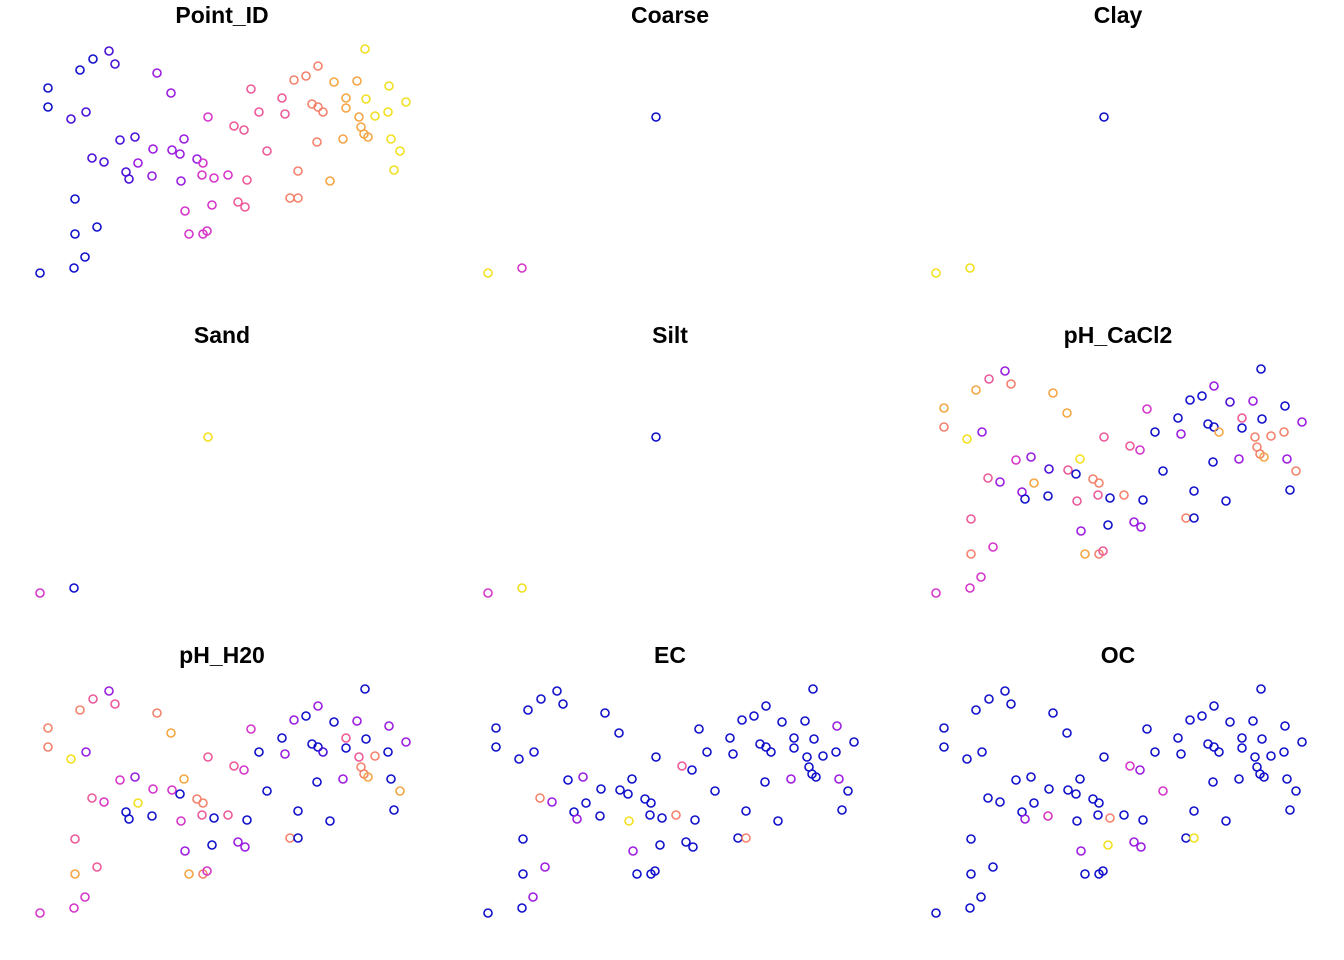  What do you see at coordinates (223, 140) in the screenshot?
I see `panel: Point_ID` at bounding box center [223, 140].